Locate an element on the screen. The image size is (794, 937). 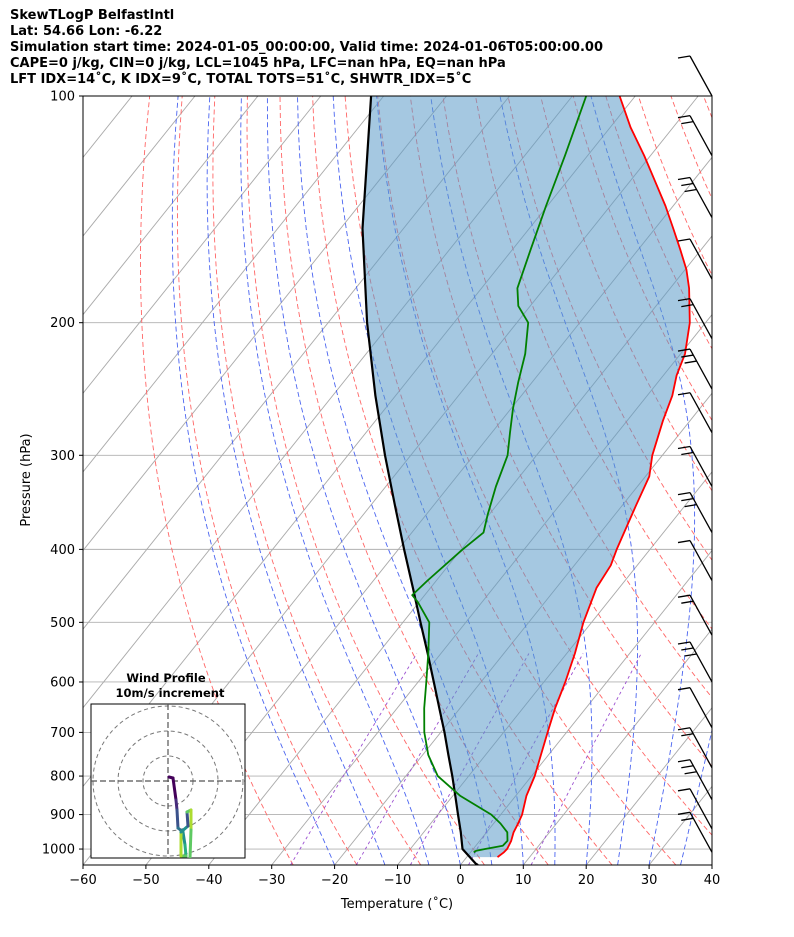
y-tick-label: 100 is located at coordinates (62, 97).